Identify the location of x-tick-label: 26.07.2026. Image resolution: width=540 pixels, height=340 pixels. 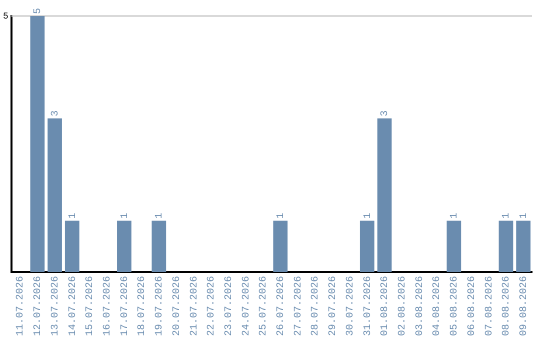
(282, 306).